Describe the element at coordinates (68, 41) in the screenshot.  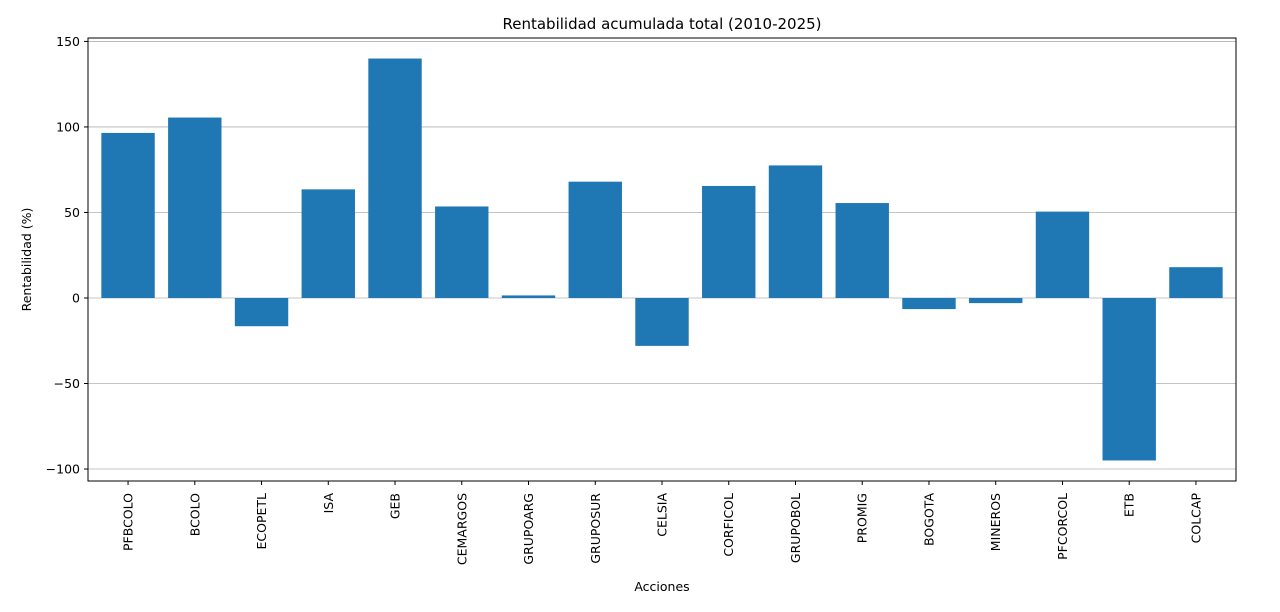
I see `y-tick-label: 150` at that location.